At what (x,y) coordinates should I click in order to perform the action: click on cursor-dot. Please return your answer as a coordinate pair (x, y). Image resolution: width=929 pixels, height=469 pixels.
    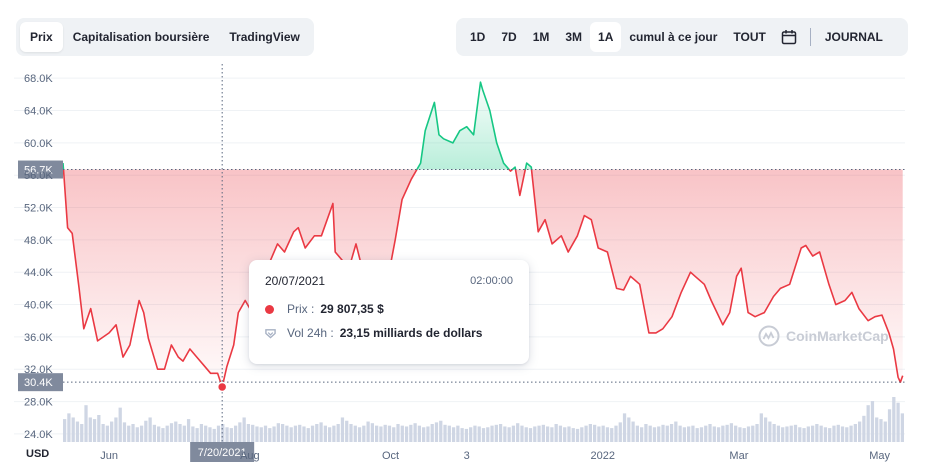
    Looking at the image, I should click on (222, 387).